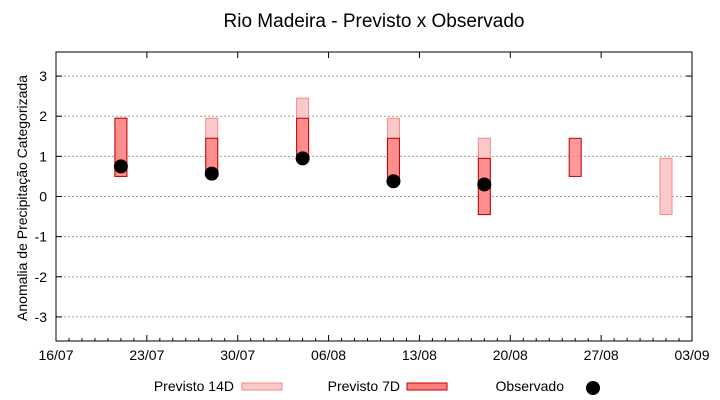  I want to click on legend-label: Previsto 7D, so click(364, 386).